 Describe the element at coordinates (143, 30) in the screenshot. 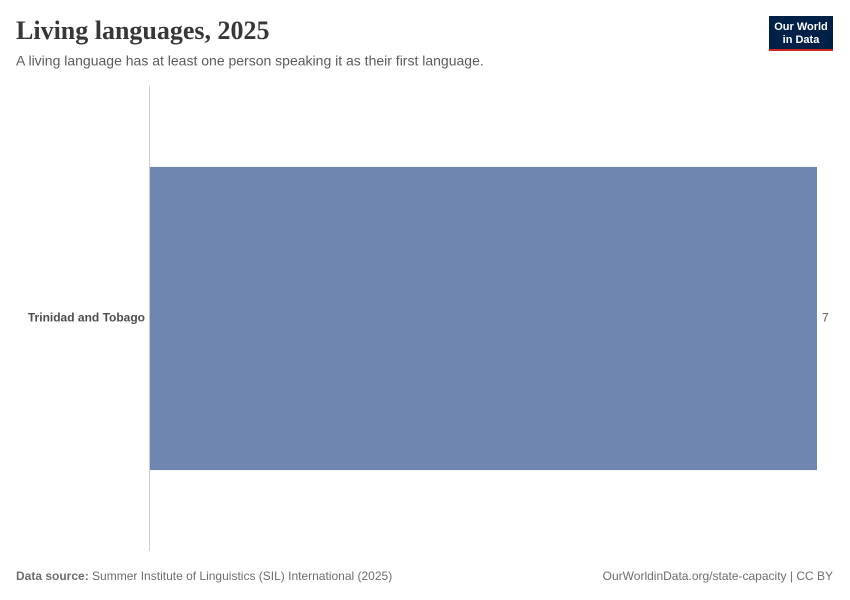

I see `chart-title: Living languages, 2025` at that location.